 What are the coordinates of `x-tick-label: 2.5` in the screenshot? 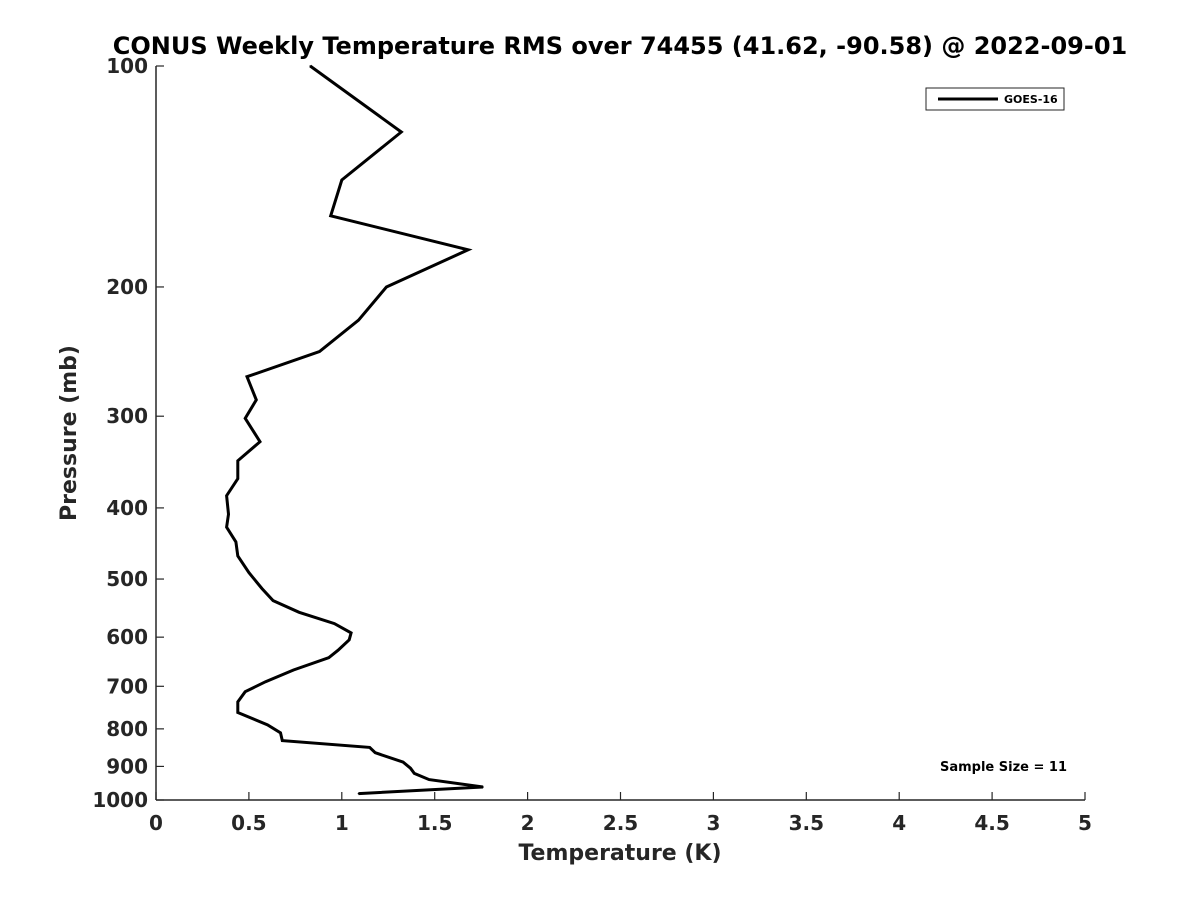 It's located at (620, 823).